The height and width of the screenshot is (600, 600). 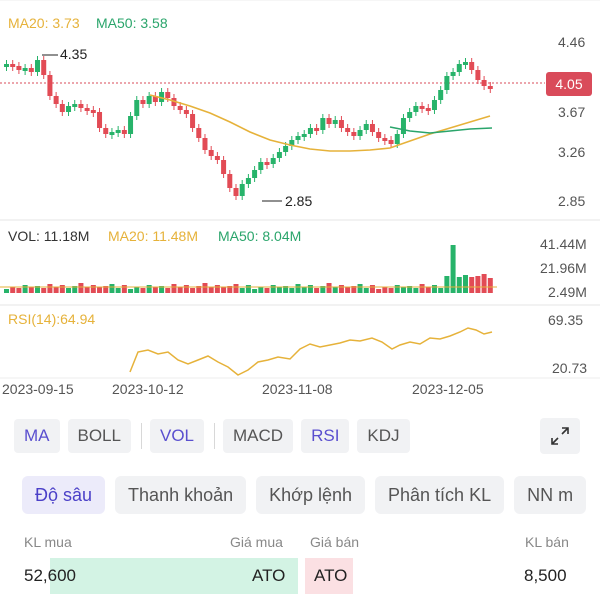 I want to click on divider, so click(x=215, y=436).